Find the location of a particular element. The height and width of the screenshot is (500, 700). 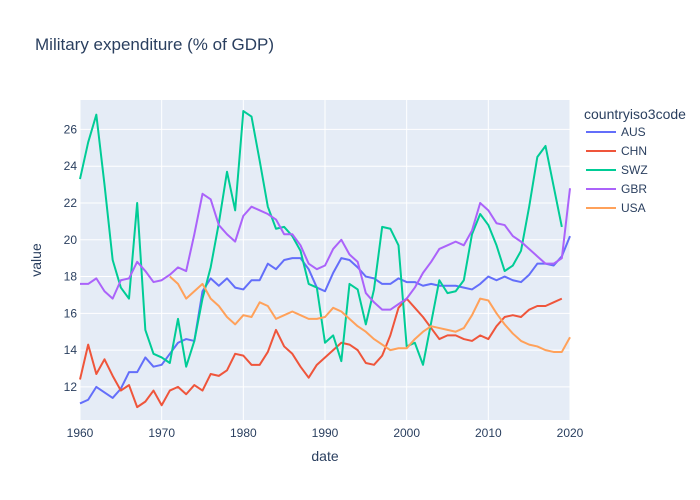

legend-label: AUS is located at coordinates (633, 132).